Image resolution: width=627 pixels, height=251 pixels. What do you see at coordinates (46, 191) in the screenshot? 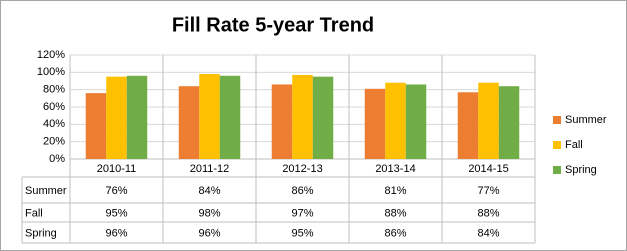
I see `table-row-label: Summer` at bounding box center [46, 191].